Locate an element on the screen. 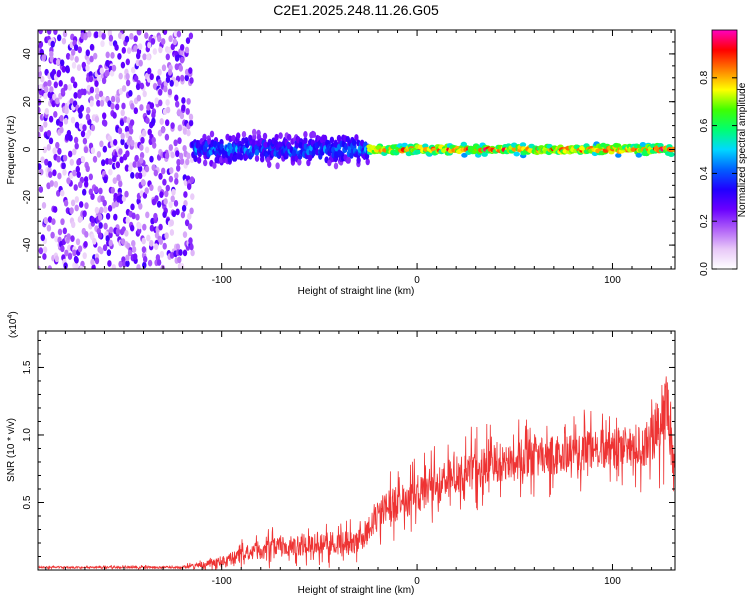 This screenshot has height=605, width=750. spectrogram-ytick-label: -20 is located at coordinates (27, 197).